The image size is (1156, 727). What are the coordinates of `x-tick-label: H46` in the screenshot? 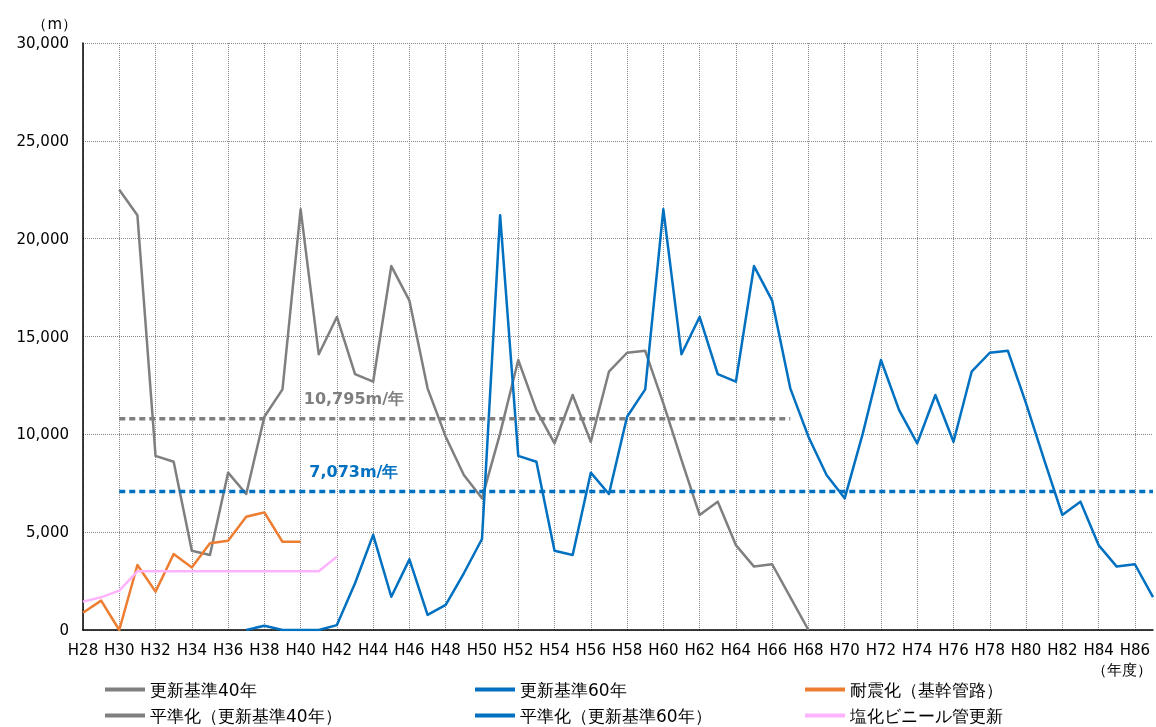 It's located at (409, 649).